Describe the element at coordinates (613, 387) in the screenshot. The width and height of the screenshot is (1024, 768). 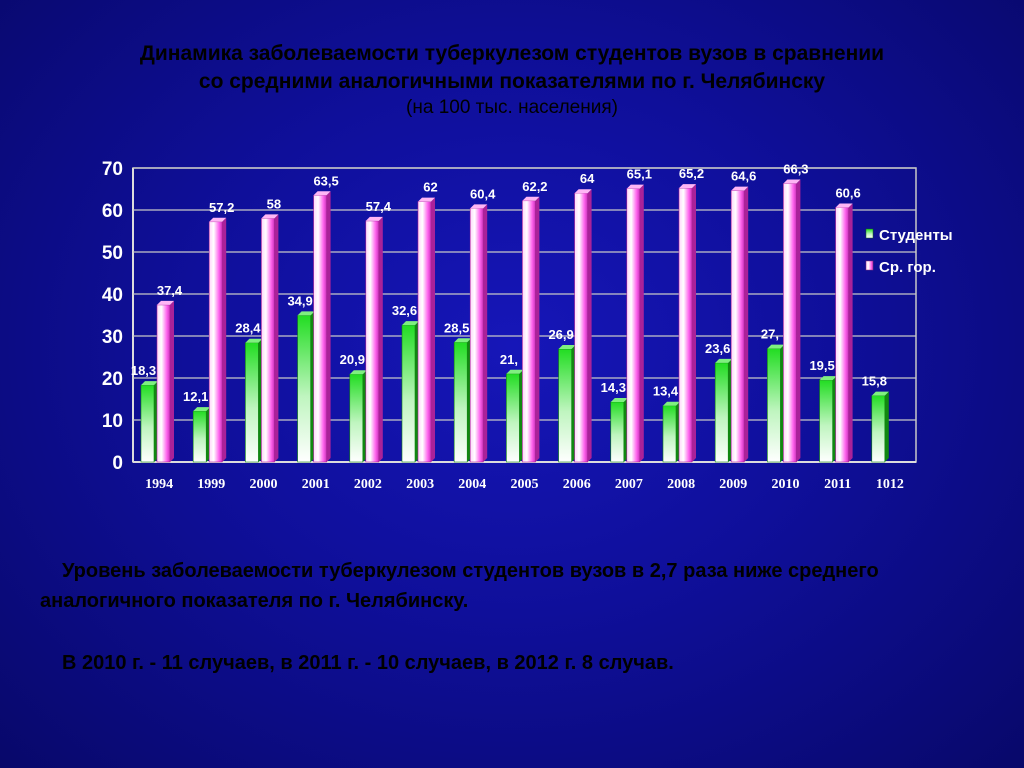
I see `data-label-students: 14,3` at that location.